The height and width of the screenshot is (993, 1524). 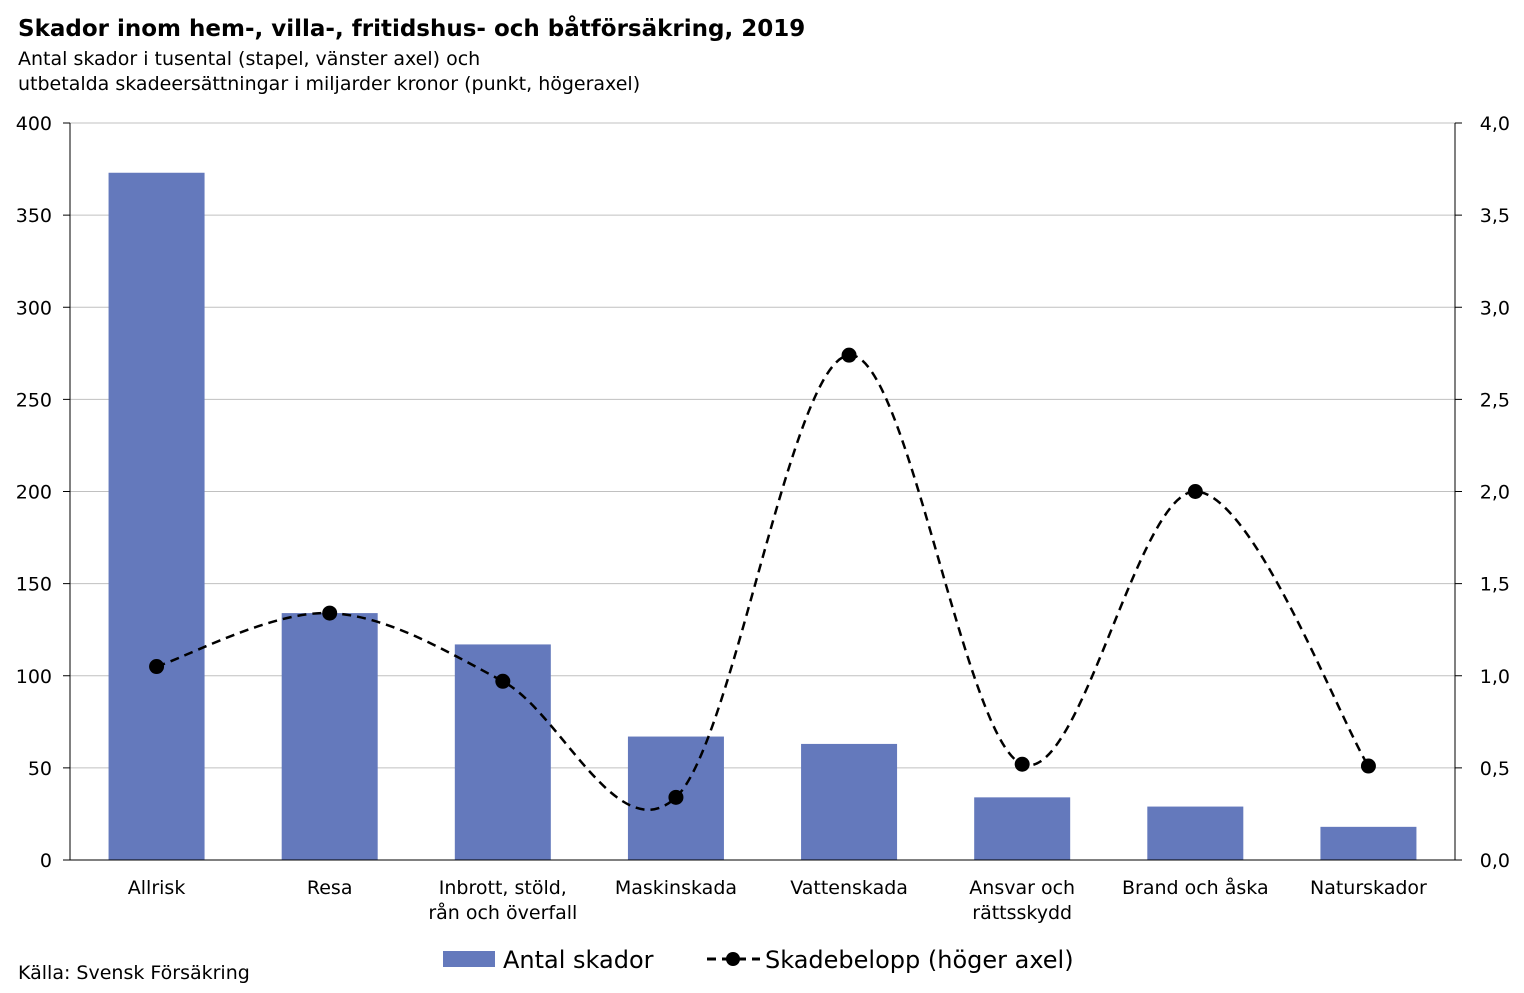 I want to click on category-label: Vattenskada, so click(x=849, y=888).